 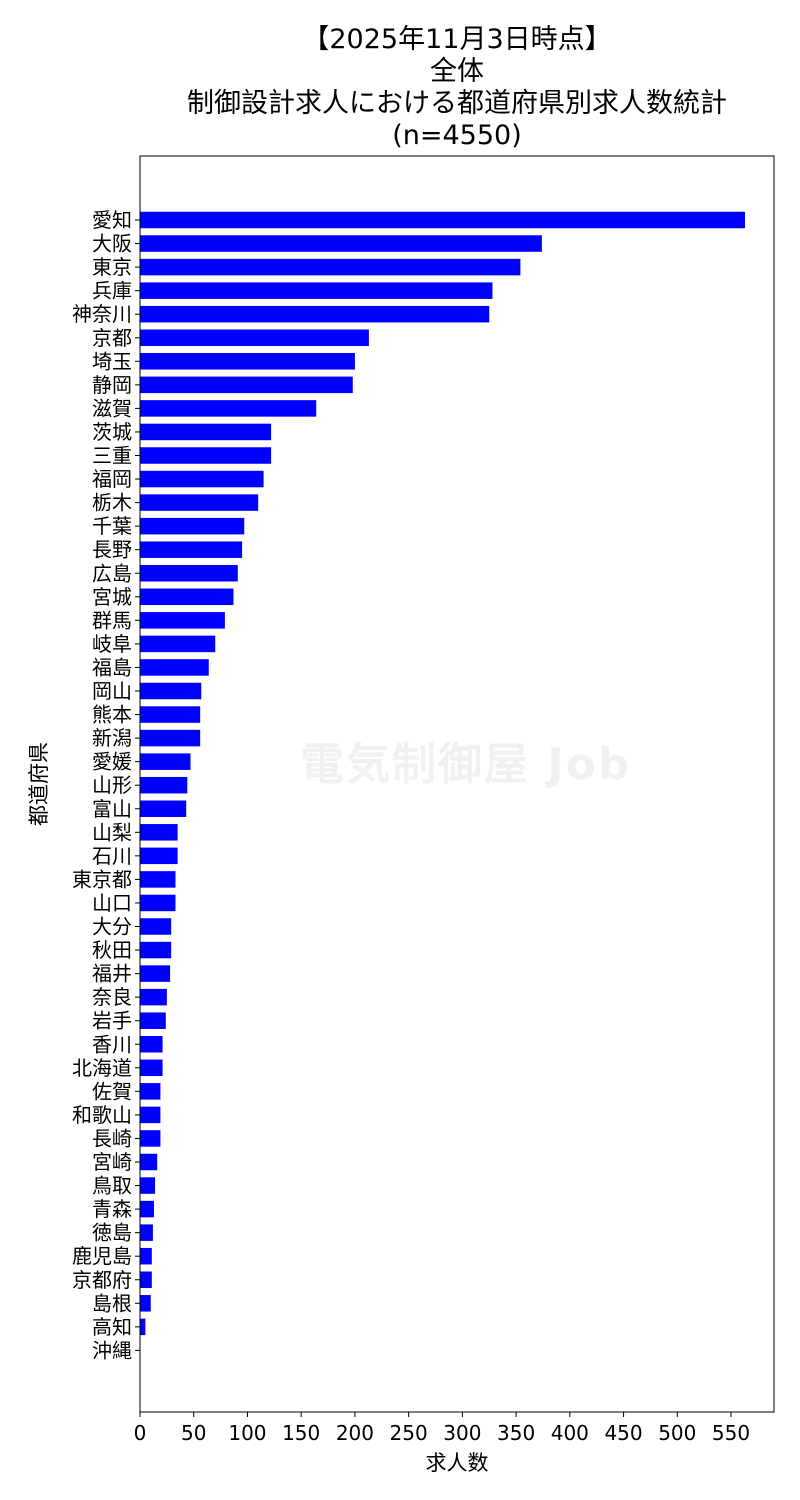 What do you see at coordinates (112, 1138) in the screenshot?
I see `y-tick-label: 長崎` at bounding box center [112, 1138].